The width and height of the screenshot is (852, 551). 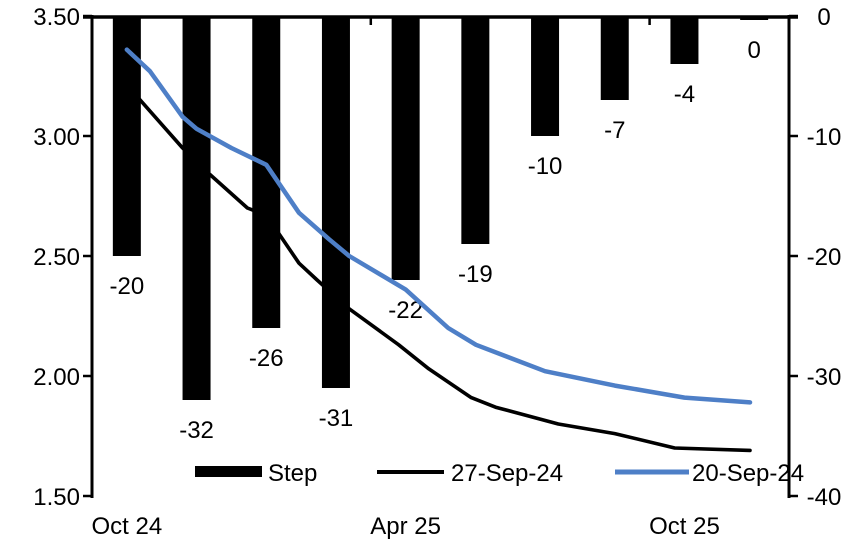 I want to click on bar-value-label: -7, so click(x=614, y=130).